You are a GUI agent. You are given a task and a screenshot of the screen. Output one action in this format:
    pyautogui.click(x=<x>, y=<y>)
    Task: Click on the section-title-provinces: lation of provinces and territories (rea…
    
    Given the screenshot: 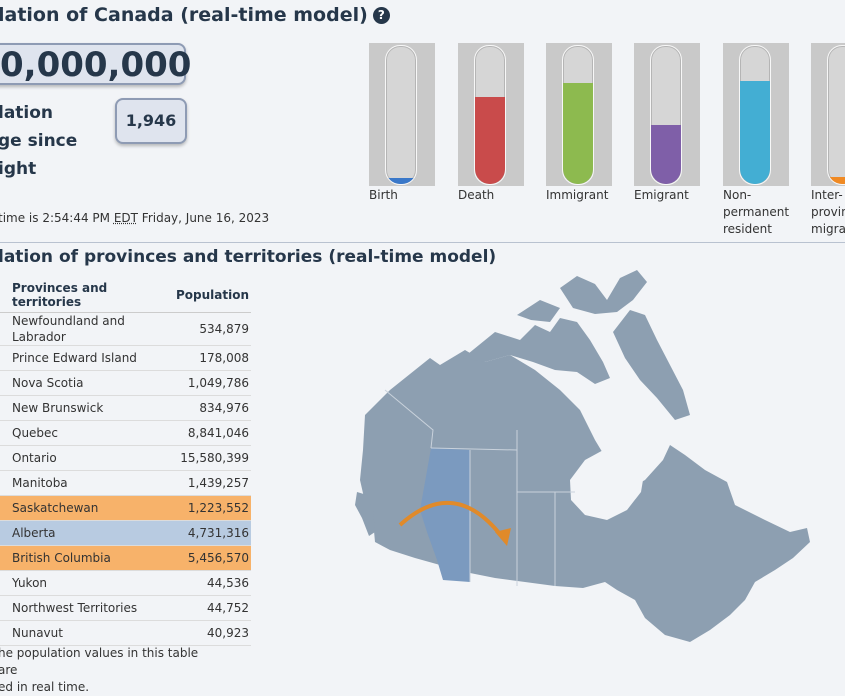 What is the action you would take?
    pyautogui.click(x=248, y=257)
    